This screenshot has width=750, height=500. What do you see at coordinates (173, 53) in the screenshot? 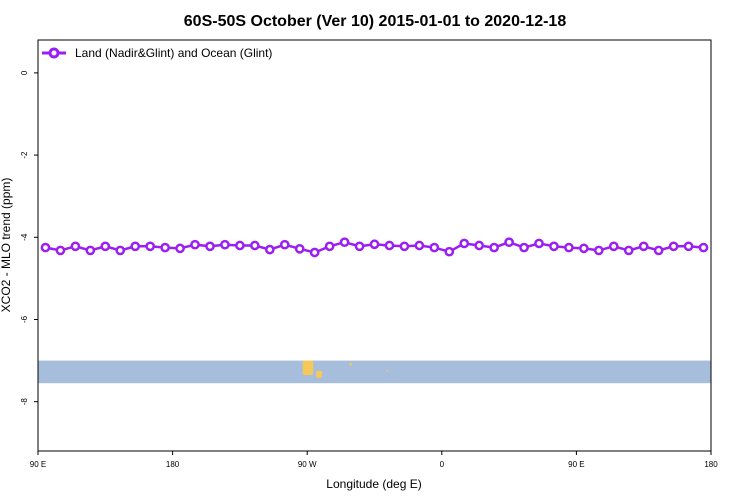
I see `legend-label: Land (Nadir&Glint) and Ocean (Glint)` at bounding box center [173, 53].